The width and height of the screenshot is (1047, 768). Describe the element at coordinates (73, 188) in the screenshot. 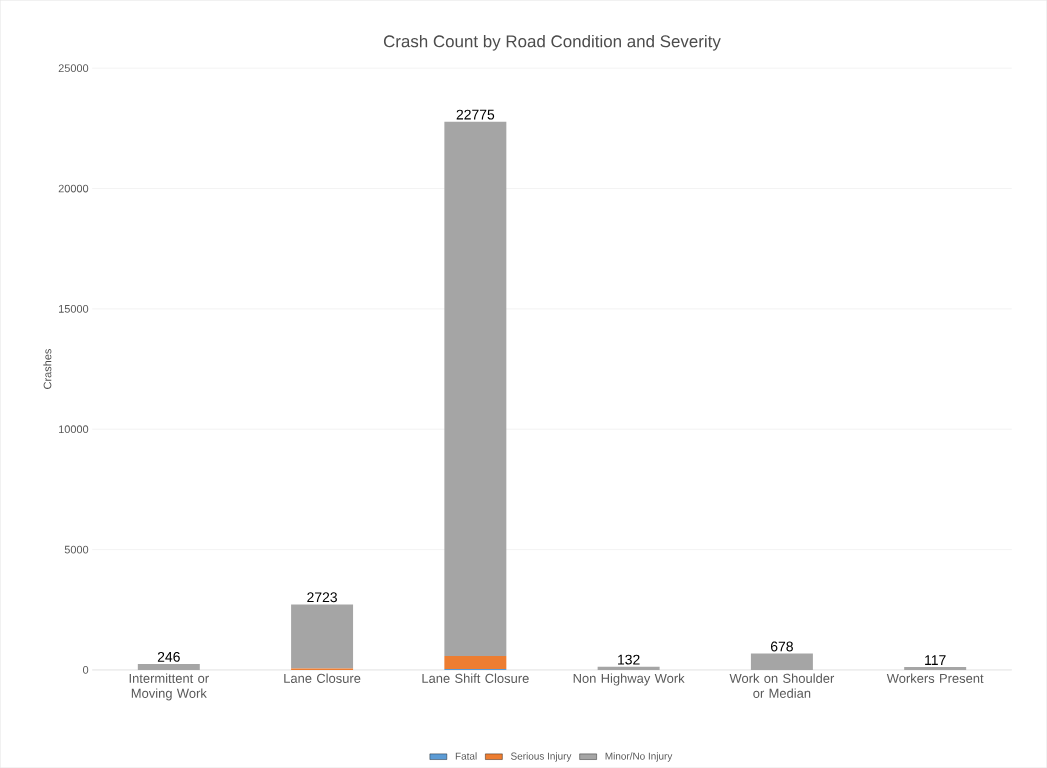

I see `y-tick-label: 20000` at that location.